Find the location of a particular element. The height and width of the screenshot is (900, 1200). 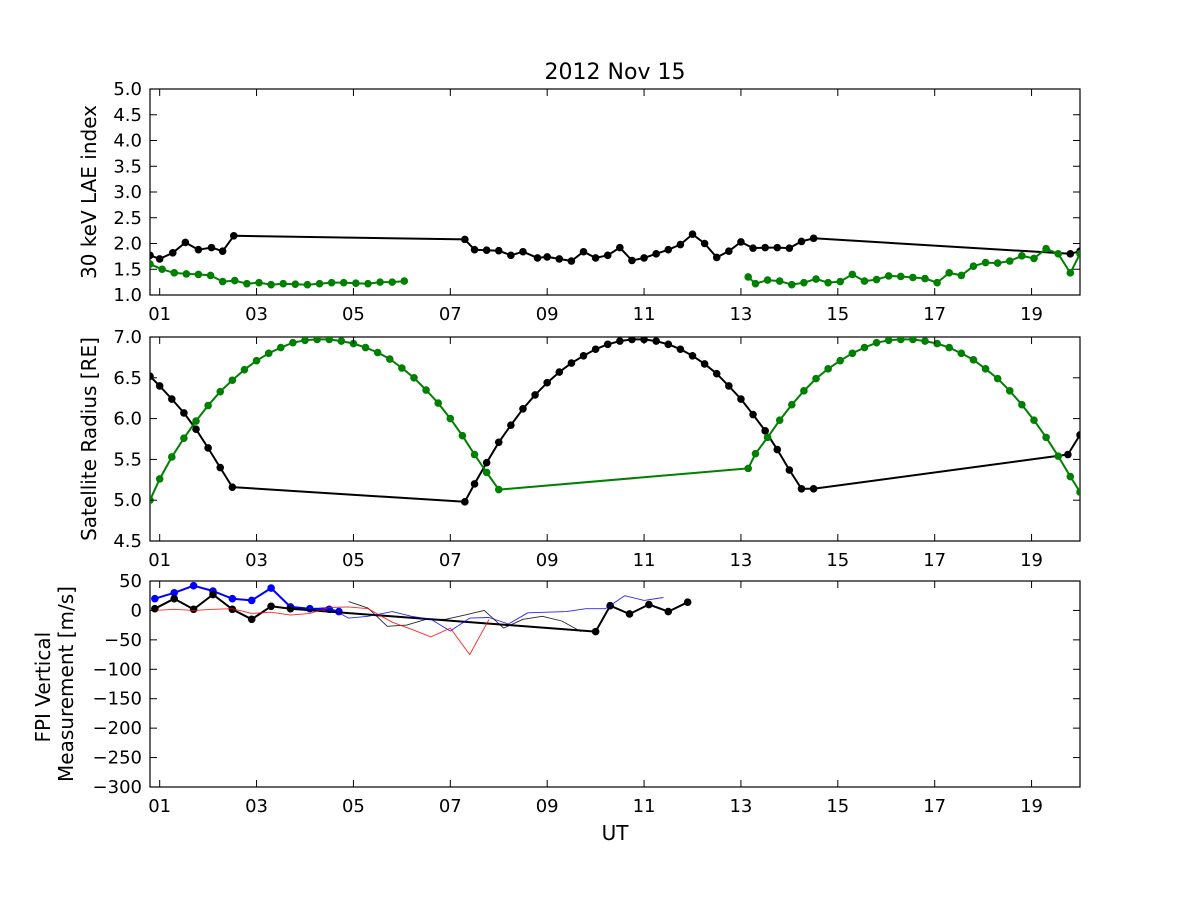

y-tick-label: 5.0 is located at coordinates (127, 89).